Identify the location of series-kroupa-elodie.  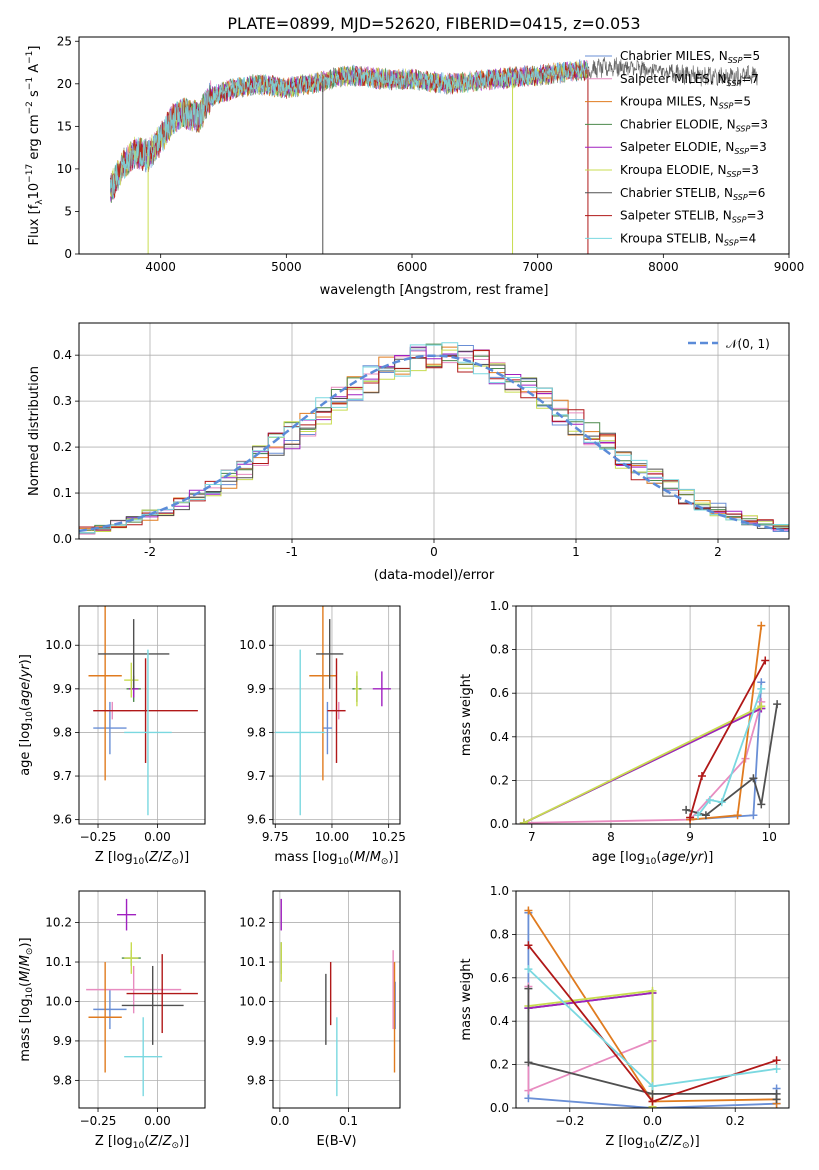
(642, 763).